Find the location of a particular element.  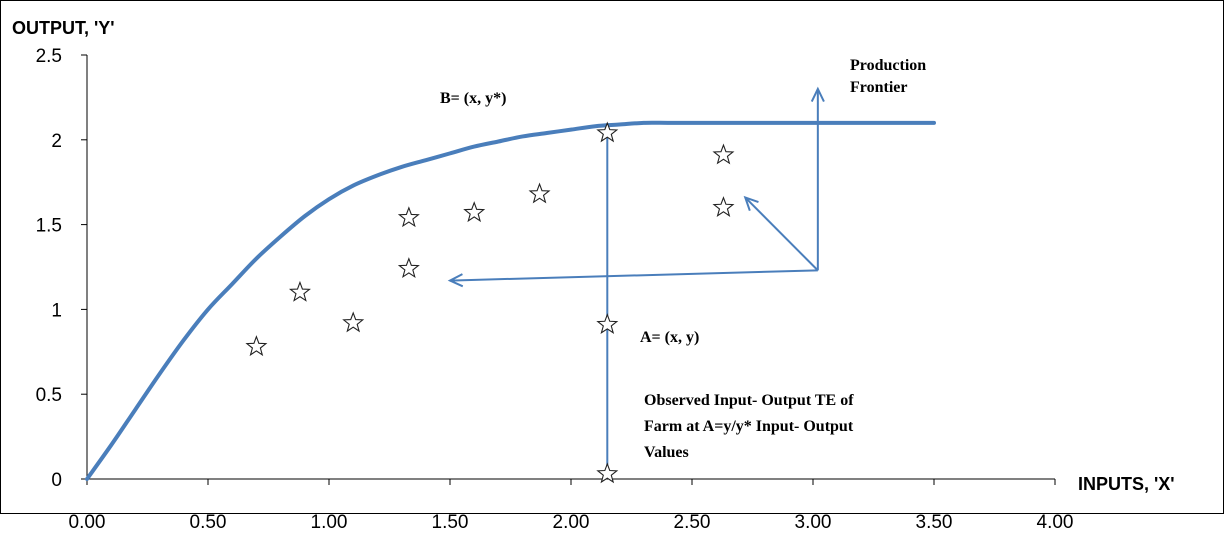

x-tick-label: 1.50 is located at coordinates (450, 522).